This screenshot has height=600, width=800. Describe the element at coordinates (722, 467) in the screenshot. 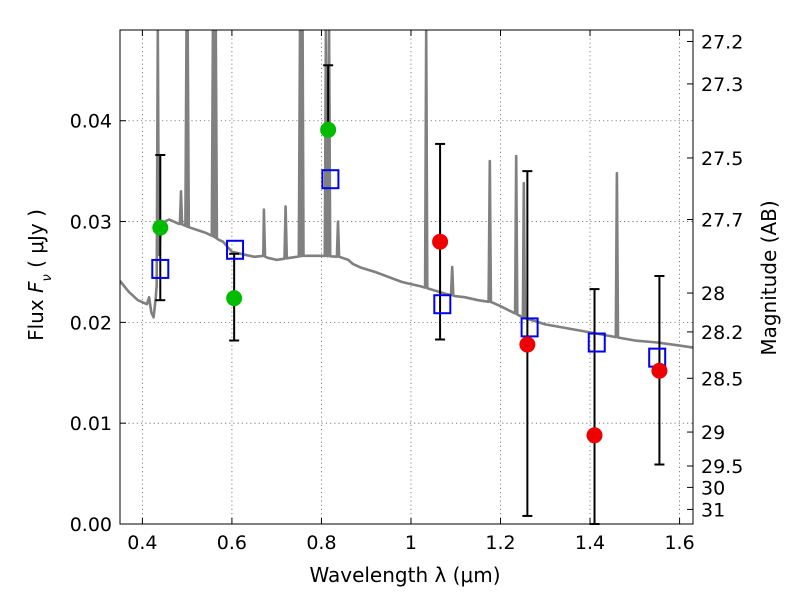

I see `y2-tick-label: 29.5` at that location.